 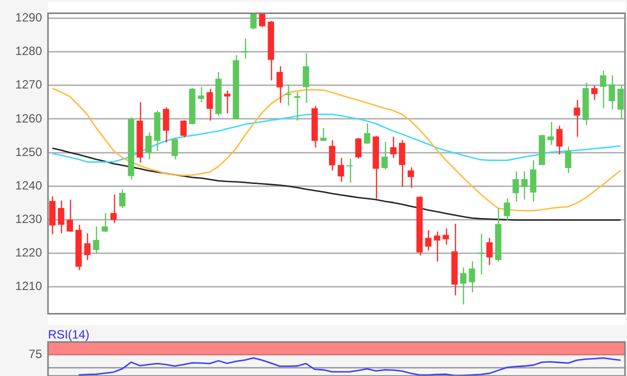 I want to click on y-tick-label: 1220, so click(x=28, y=253).